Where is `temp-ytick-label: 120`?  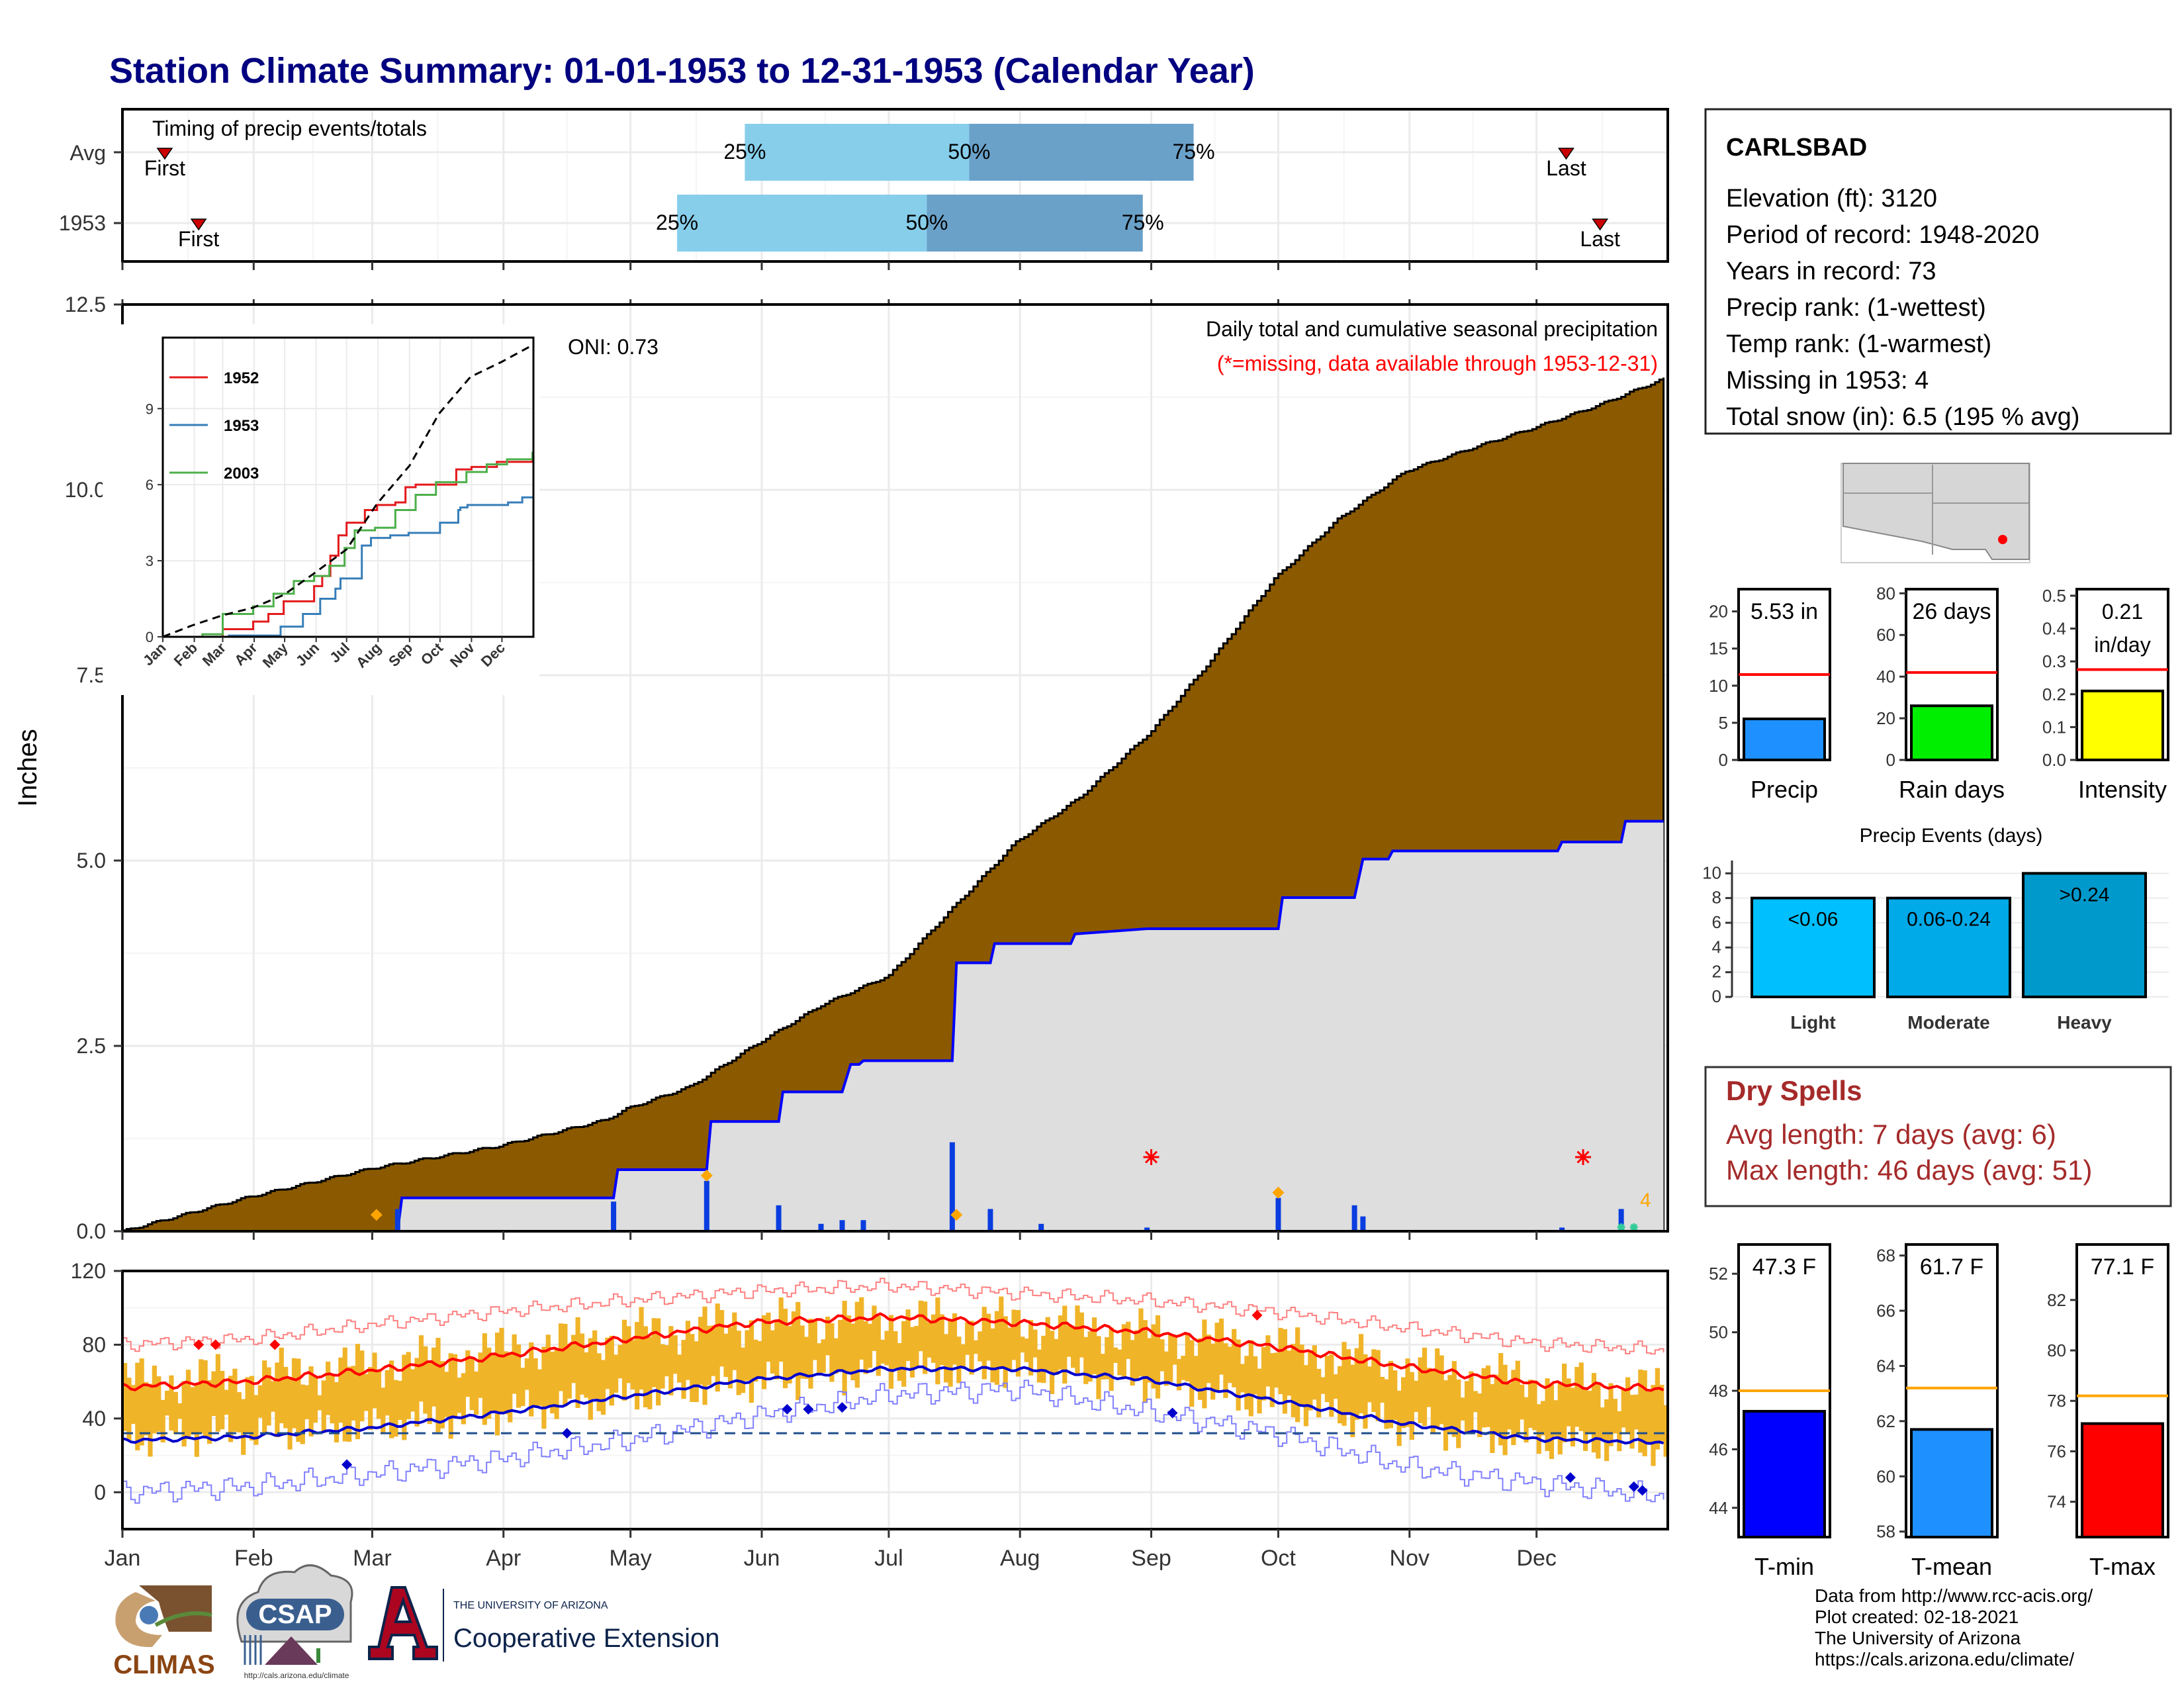
temp-ytick-label: 120 is located at coordinates (88, 1271).